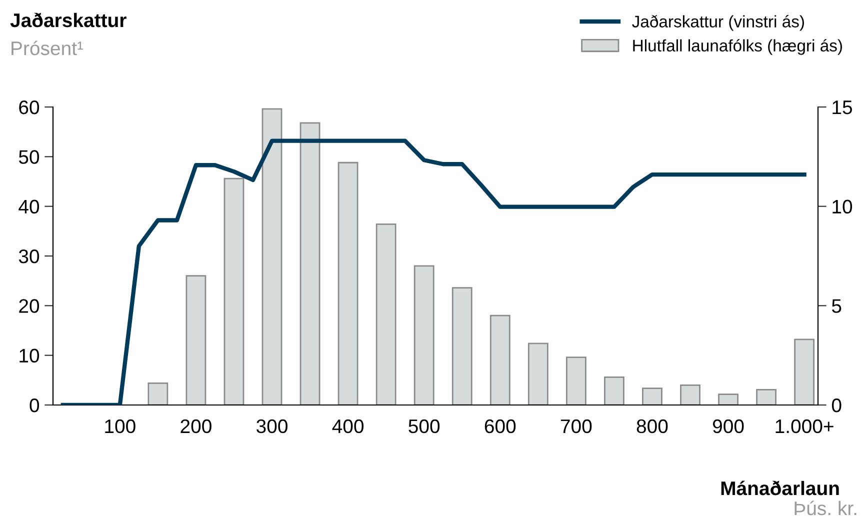 The width and height of the screenshot is (863, 524). Describe the element at coordinates (652, 426) in the screenshot. I see `x-tick-label: 800` at that location.